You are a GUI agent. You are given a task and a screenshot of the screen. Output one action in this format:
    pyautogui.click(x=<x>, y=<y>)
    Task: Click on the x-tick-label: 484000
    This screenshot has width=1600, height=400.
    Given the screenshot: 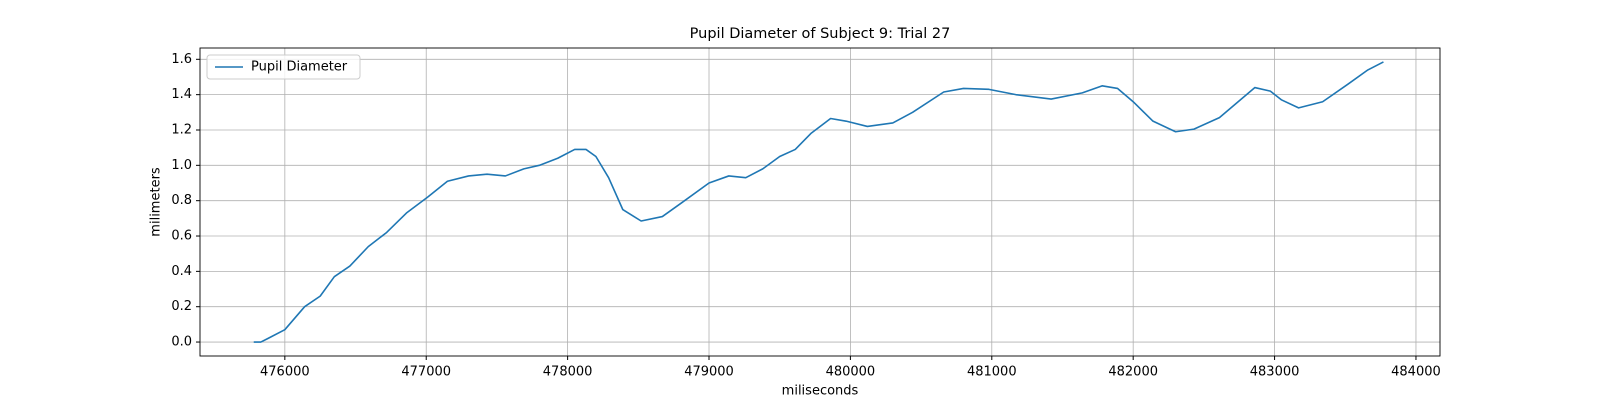 What is the action you would take?
    pyautogui.click(x=1416, y=372)
    